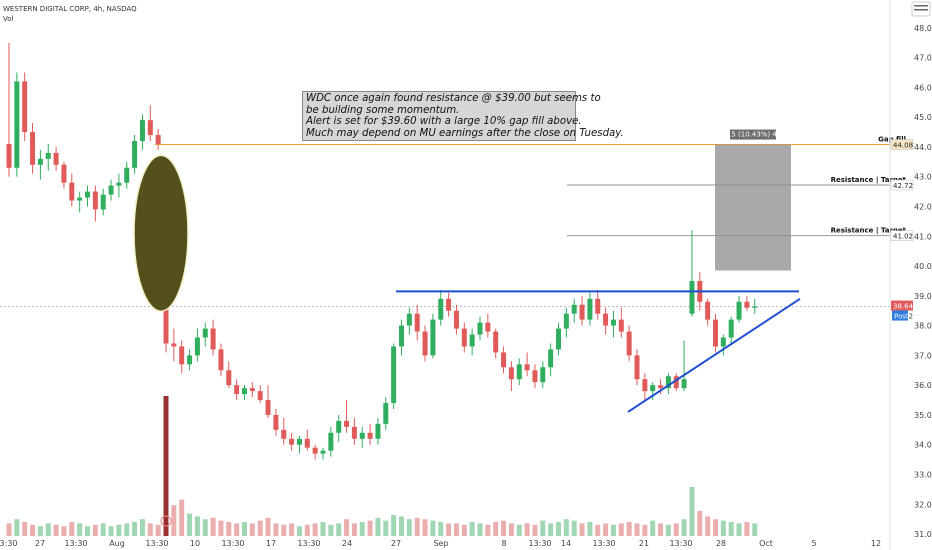  Describe the element at coordinates (923, 266) in the screenshot. I see `price-tick: 40.00` at that location.